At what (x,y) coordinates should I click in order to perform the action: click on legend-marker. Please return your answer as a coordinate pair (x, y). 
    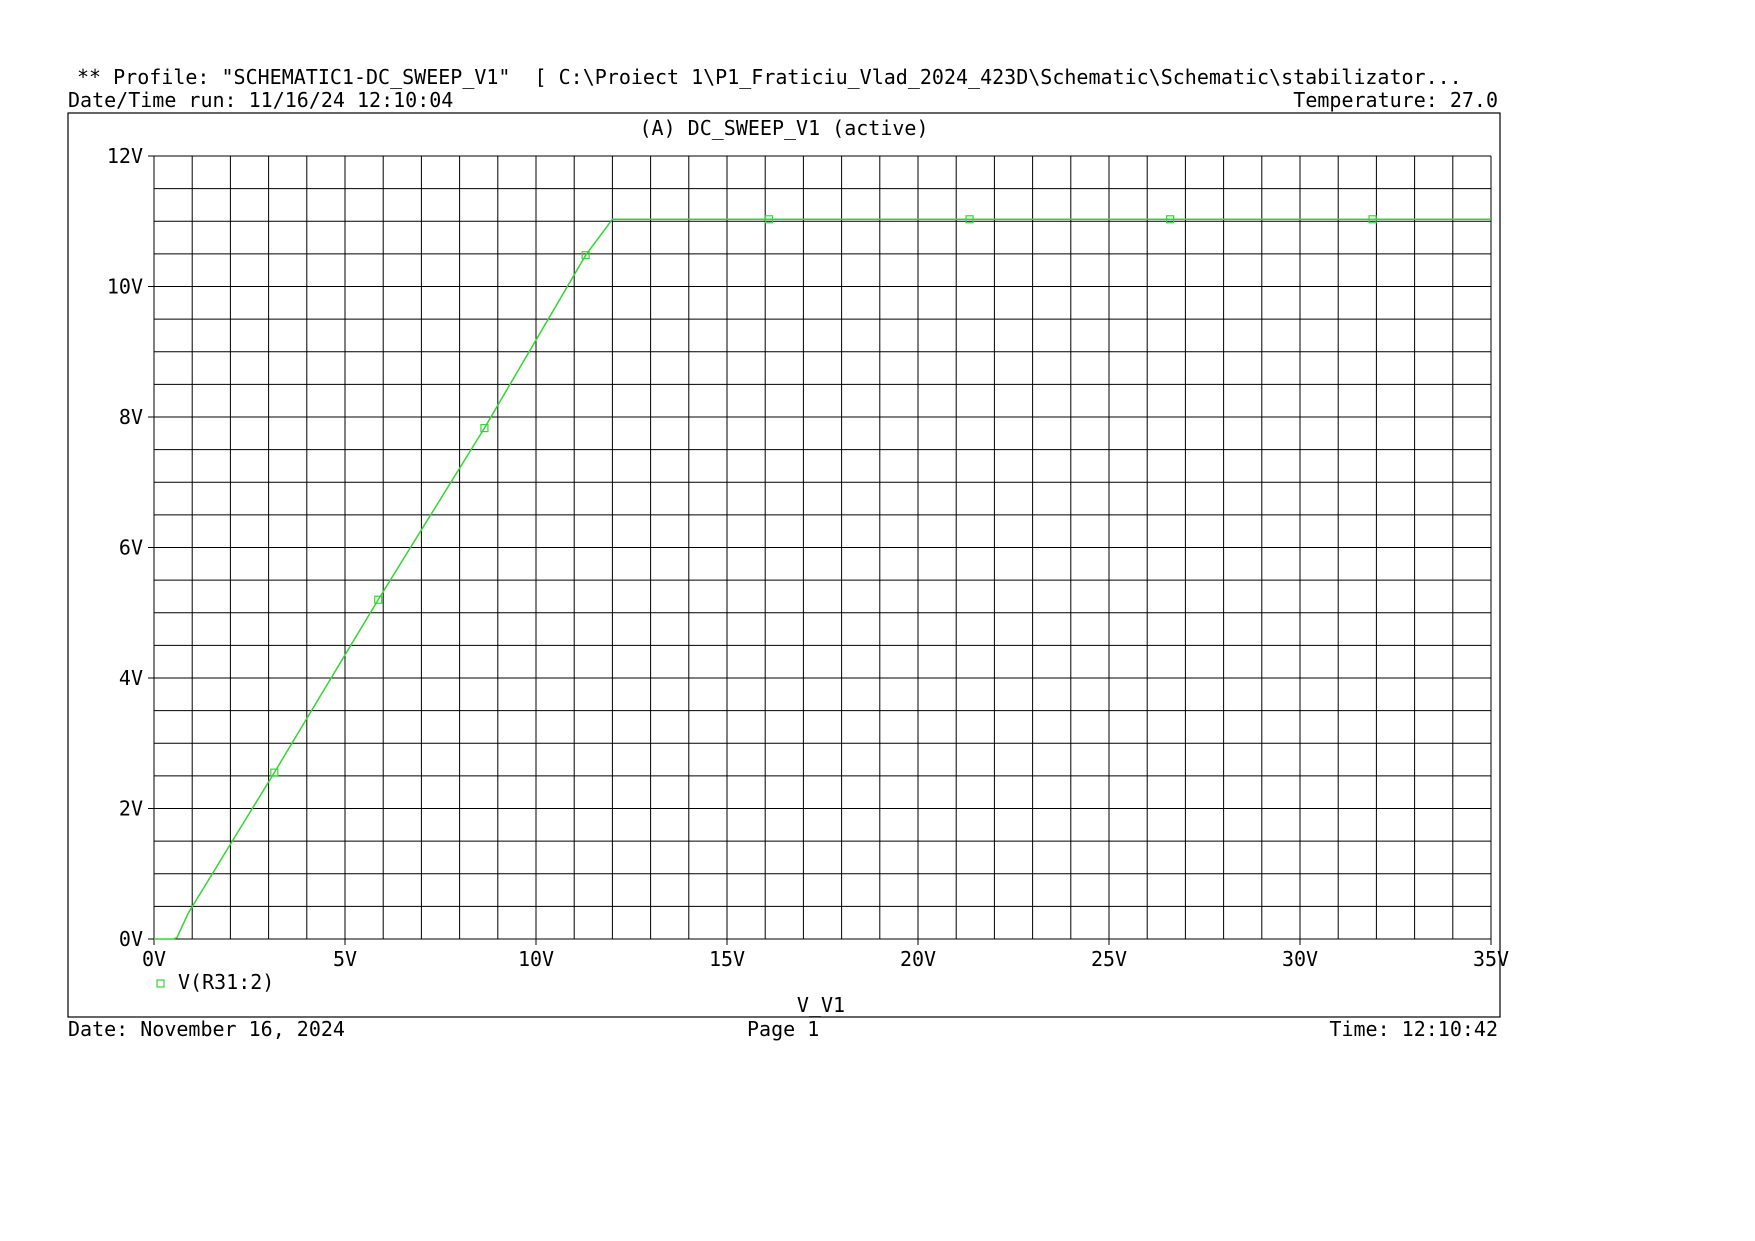
    Looking at the image, I should click on (160, 983).